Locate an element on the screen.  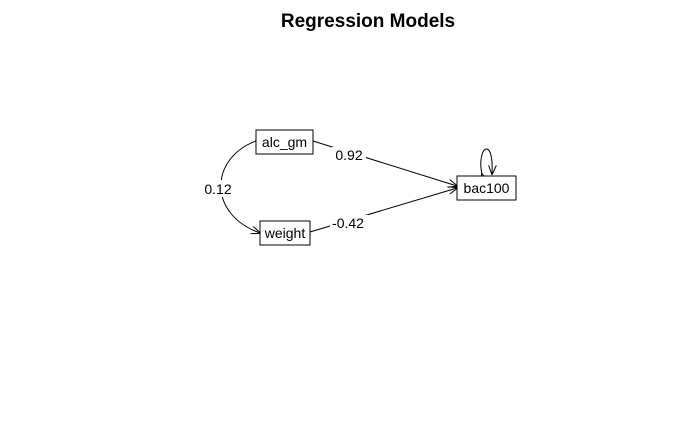
edge-alc-gm-weight-covariance: 0.12 is located at coordinates (230, 187).